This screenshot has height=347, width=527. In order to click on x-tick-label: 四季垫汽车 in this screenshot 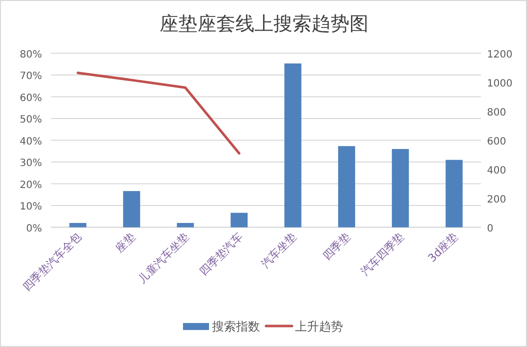, I will do `click(221, 254)`.